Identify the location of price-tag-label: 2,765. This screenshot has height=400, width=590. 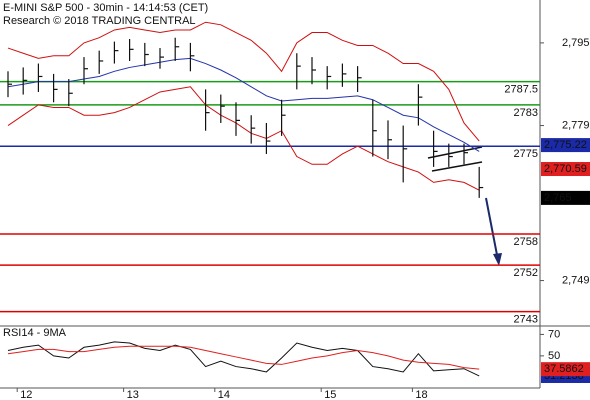
(558, 198).